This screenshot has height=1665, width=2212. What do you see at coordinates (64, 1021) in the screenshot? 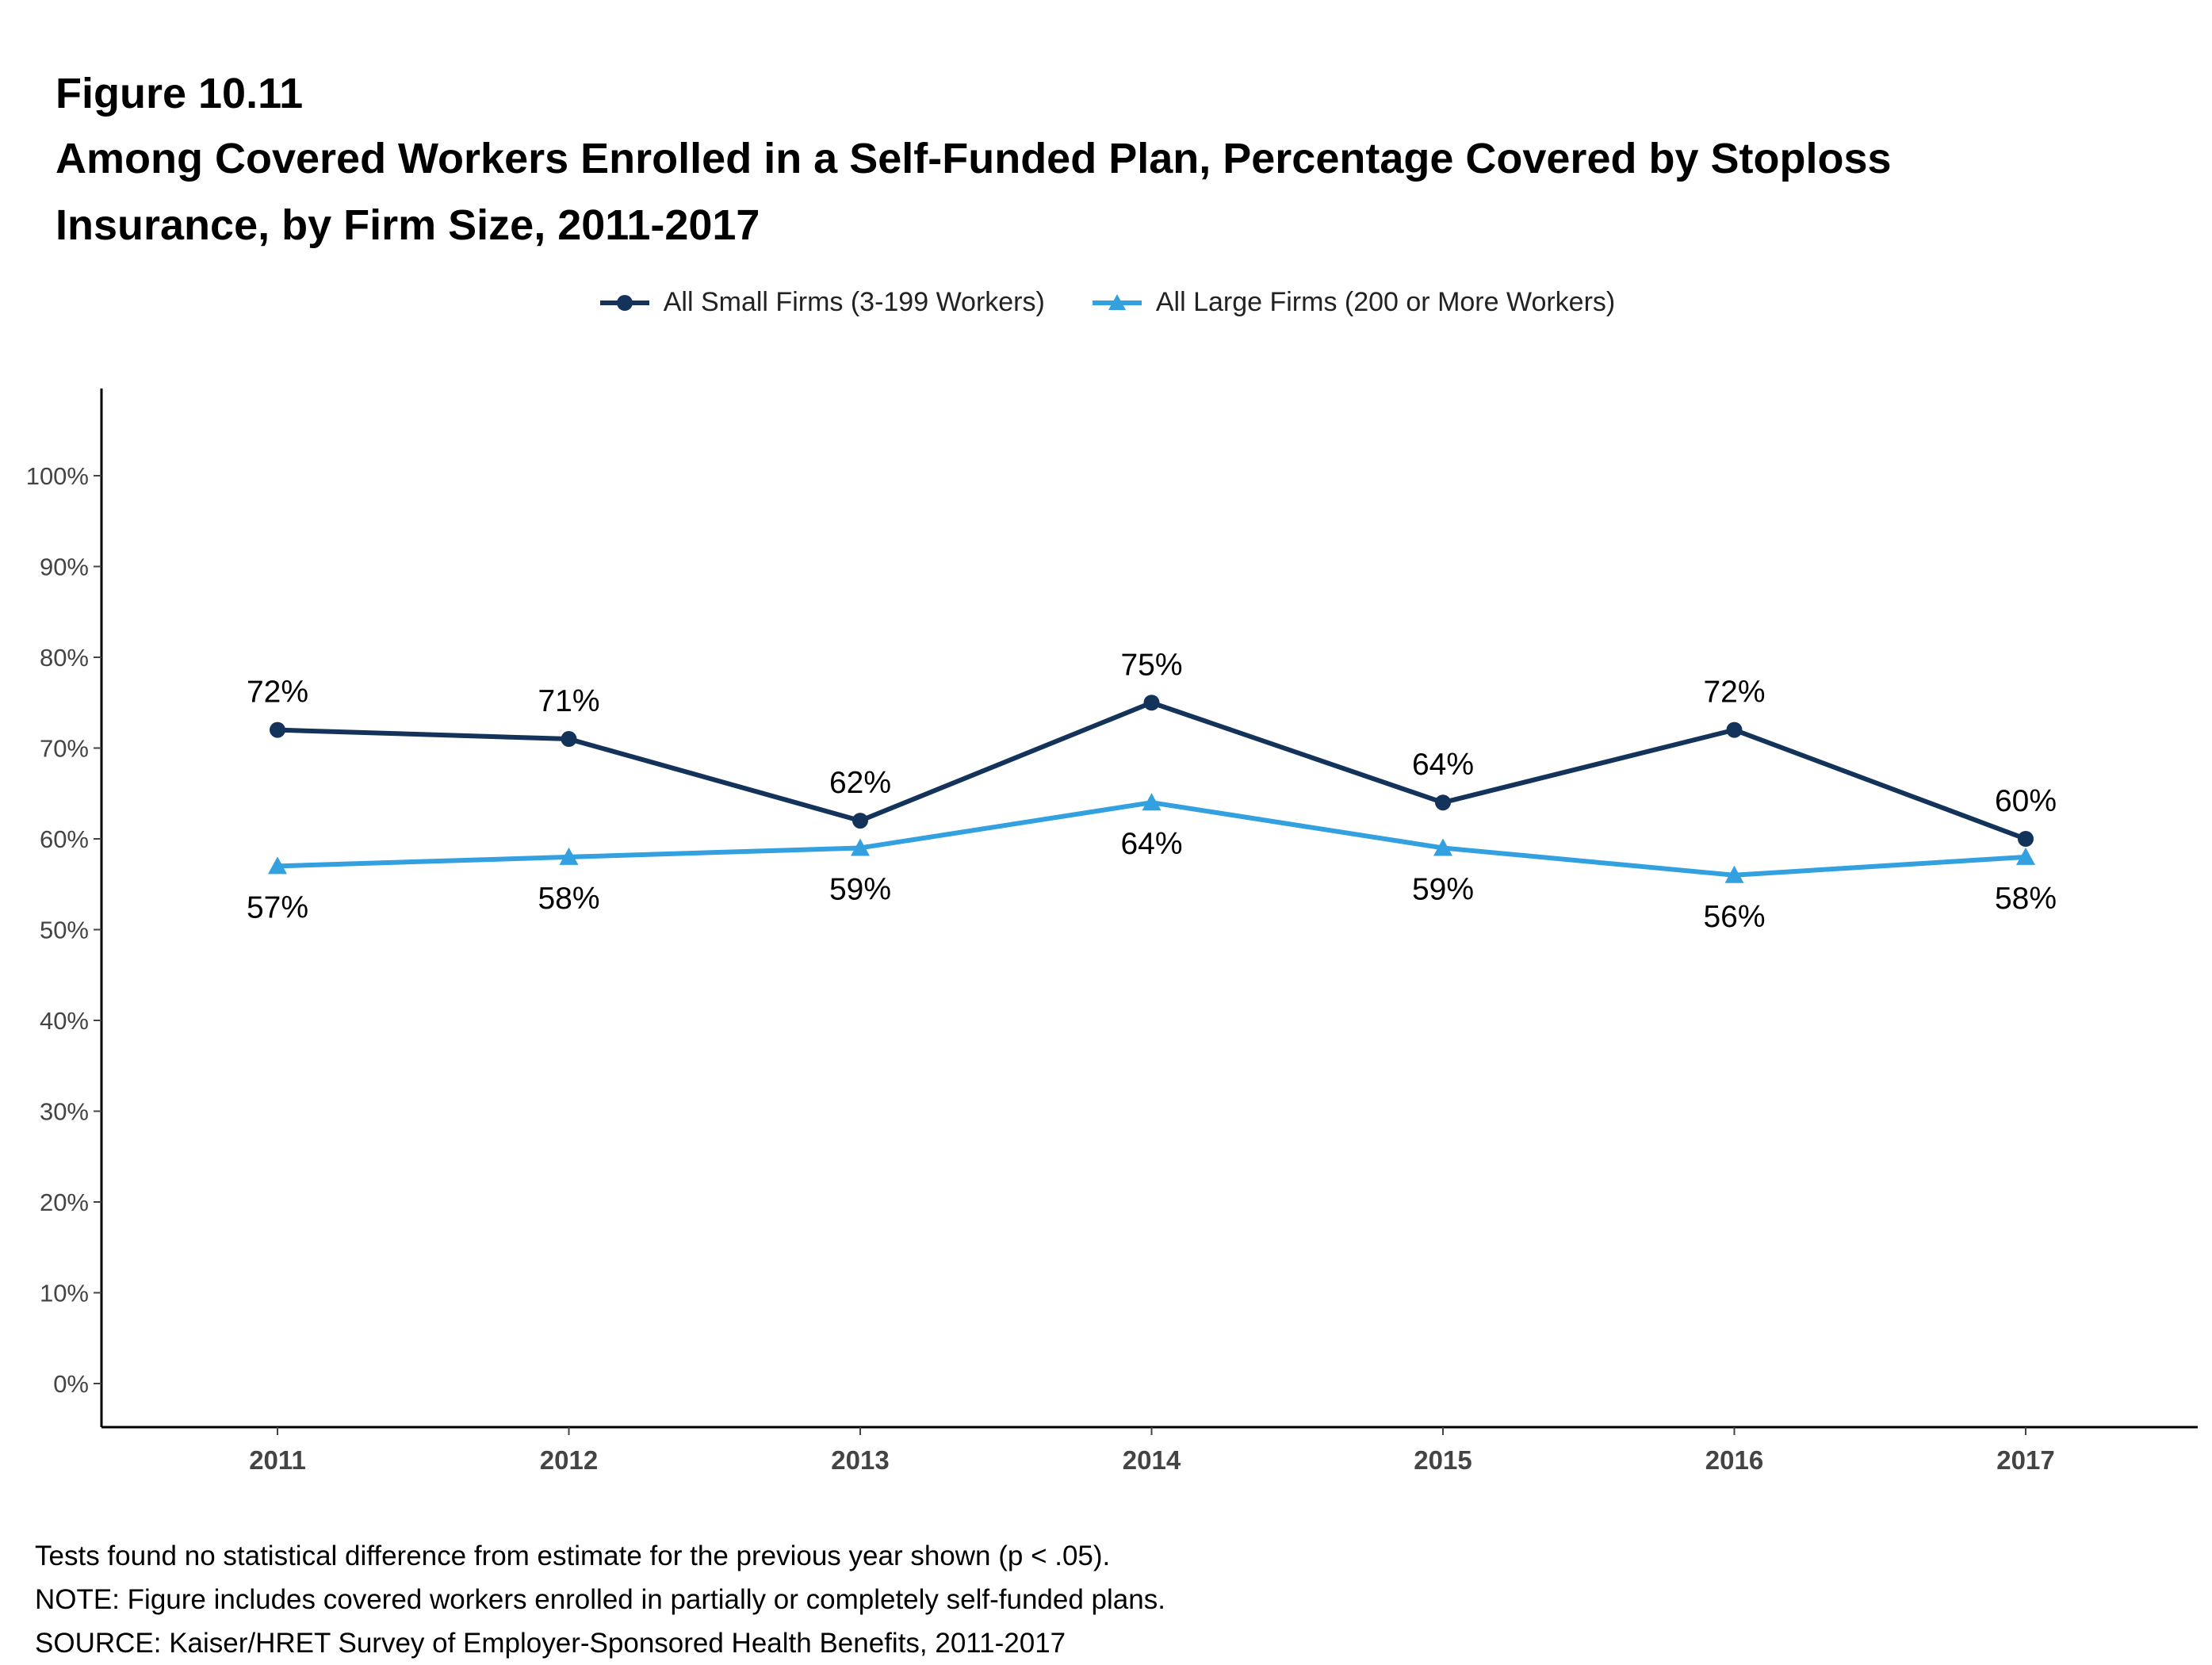
I see `y-tick-label: 40%` at bounding box center [64, 1021].